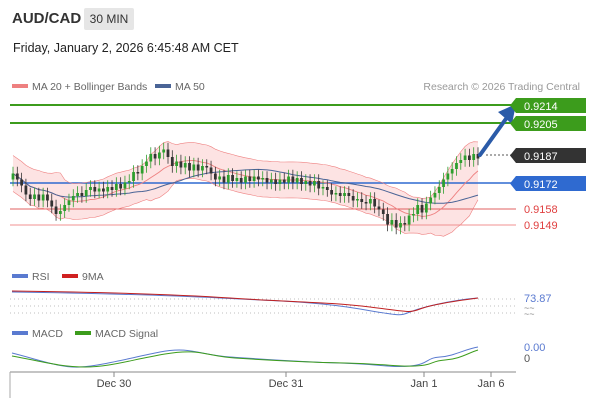 The width and height of the screenshot is (590, 400). I want to click on rsi-ma-legend-label: 9MA, so click(93, 277).